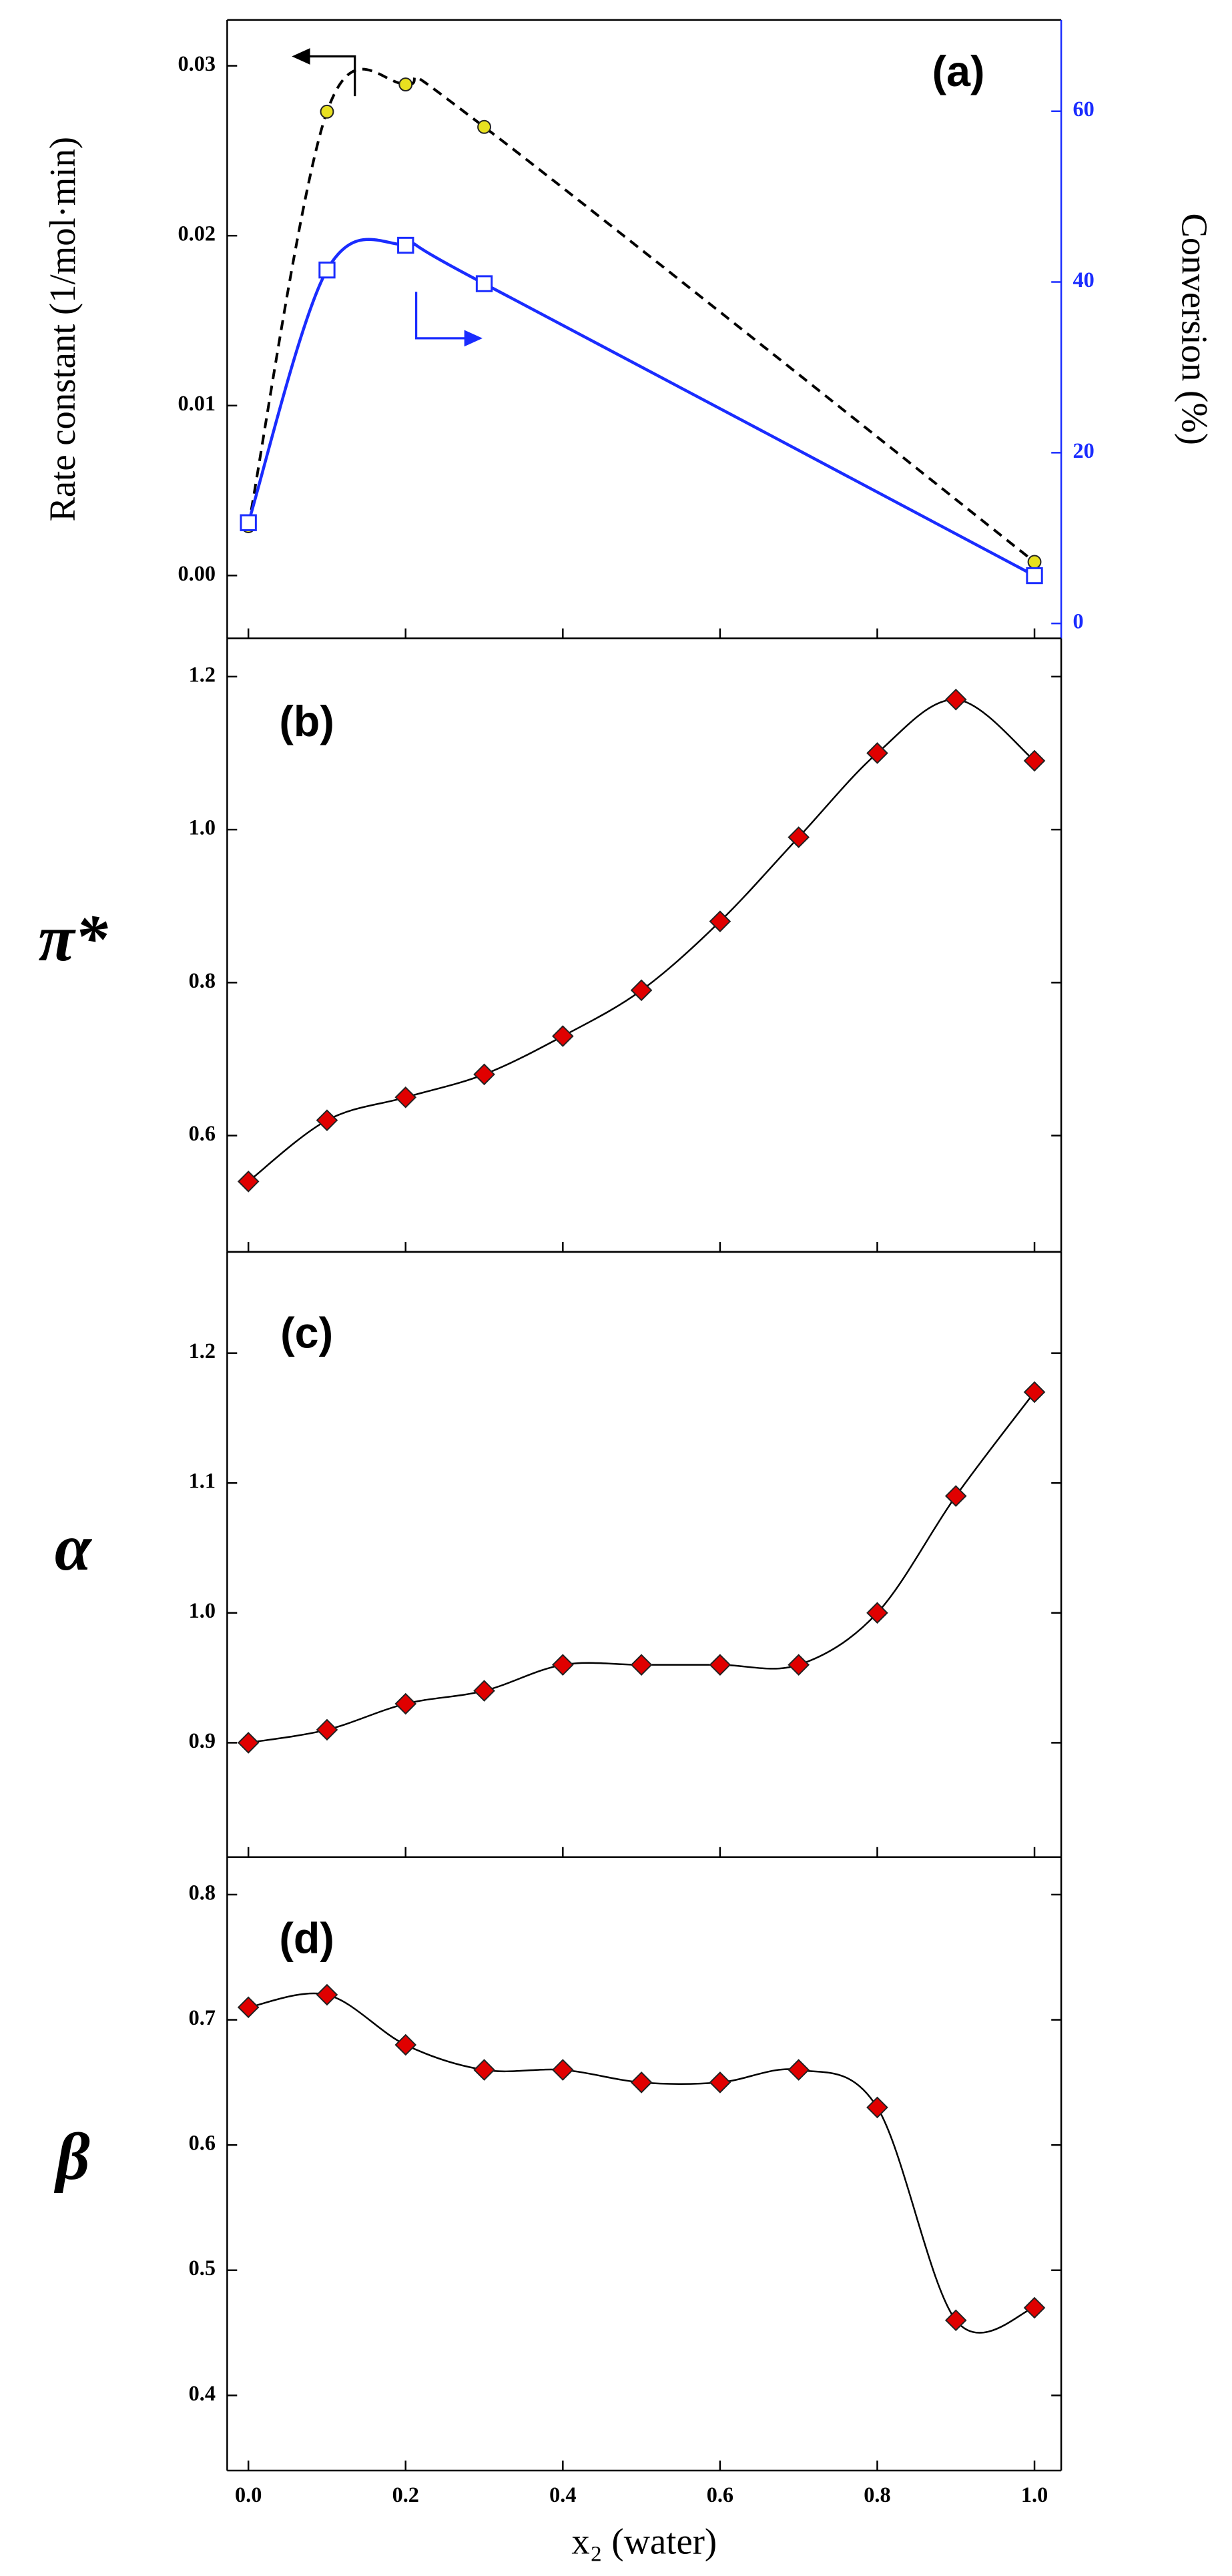 This screenshot has height=2576, width=1232. What do you see at coordinates (306, 721) in the screenshot?
I see `panel-label: (b)` at bounding box center [306, 721].